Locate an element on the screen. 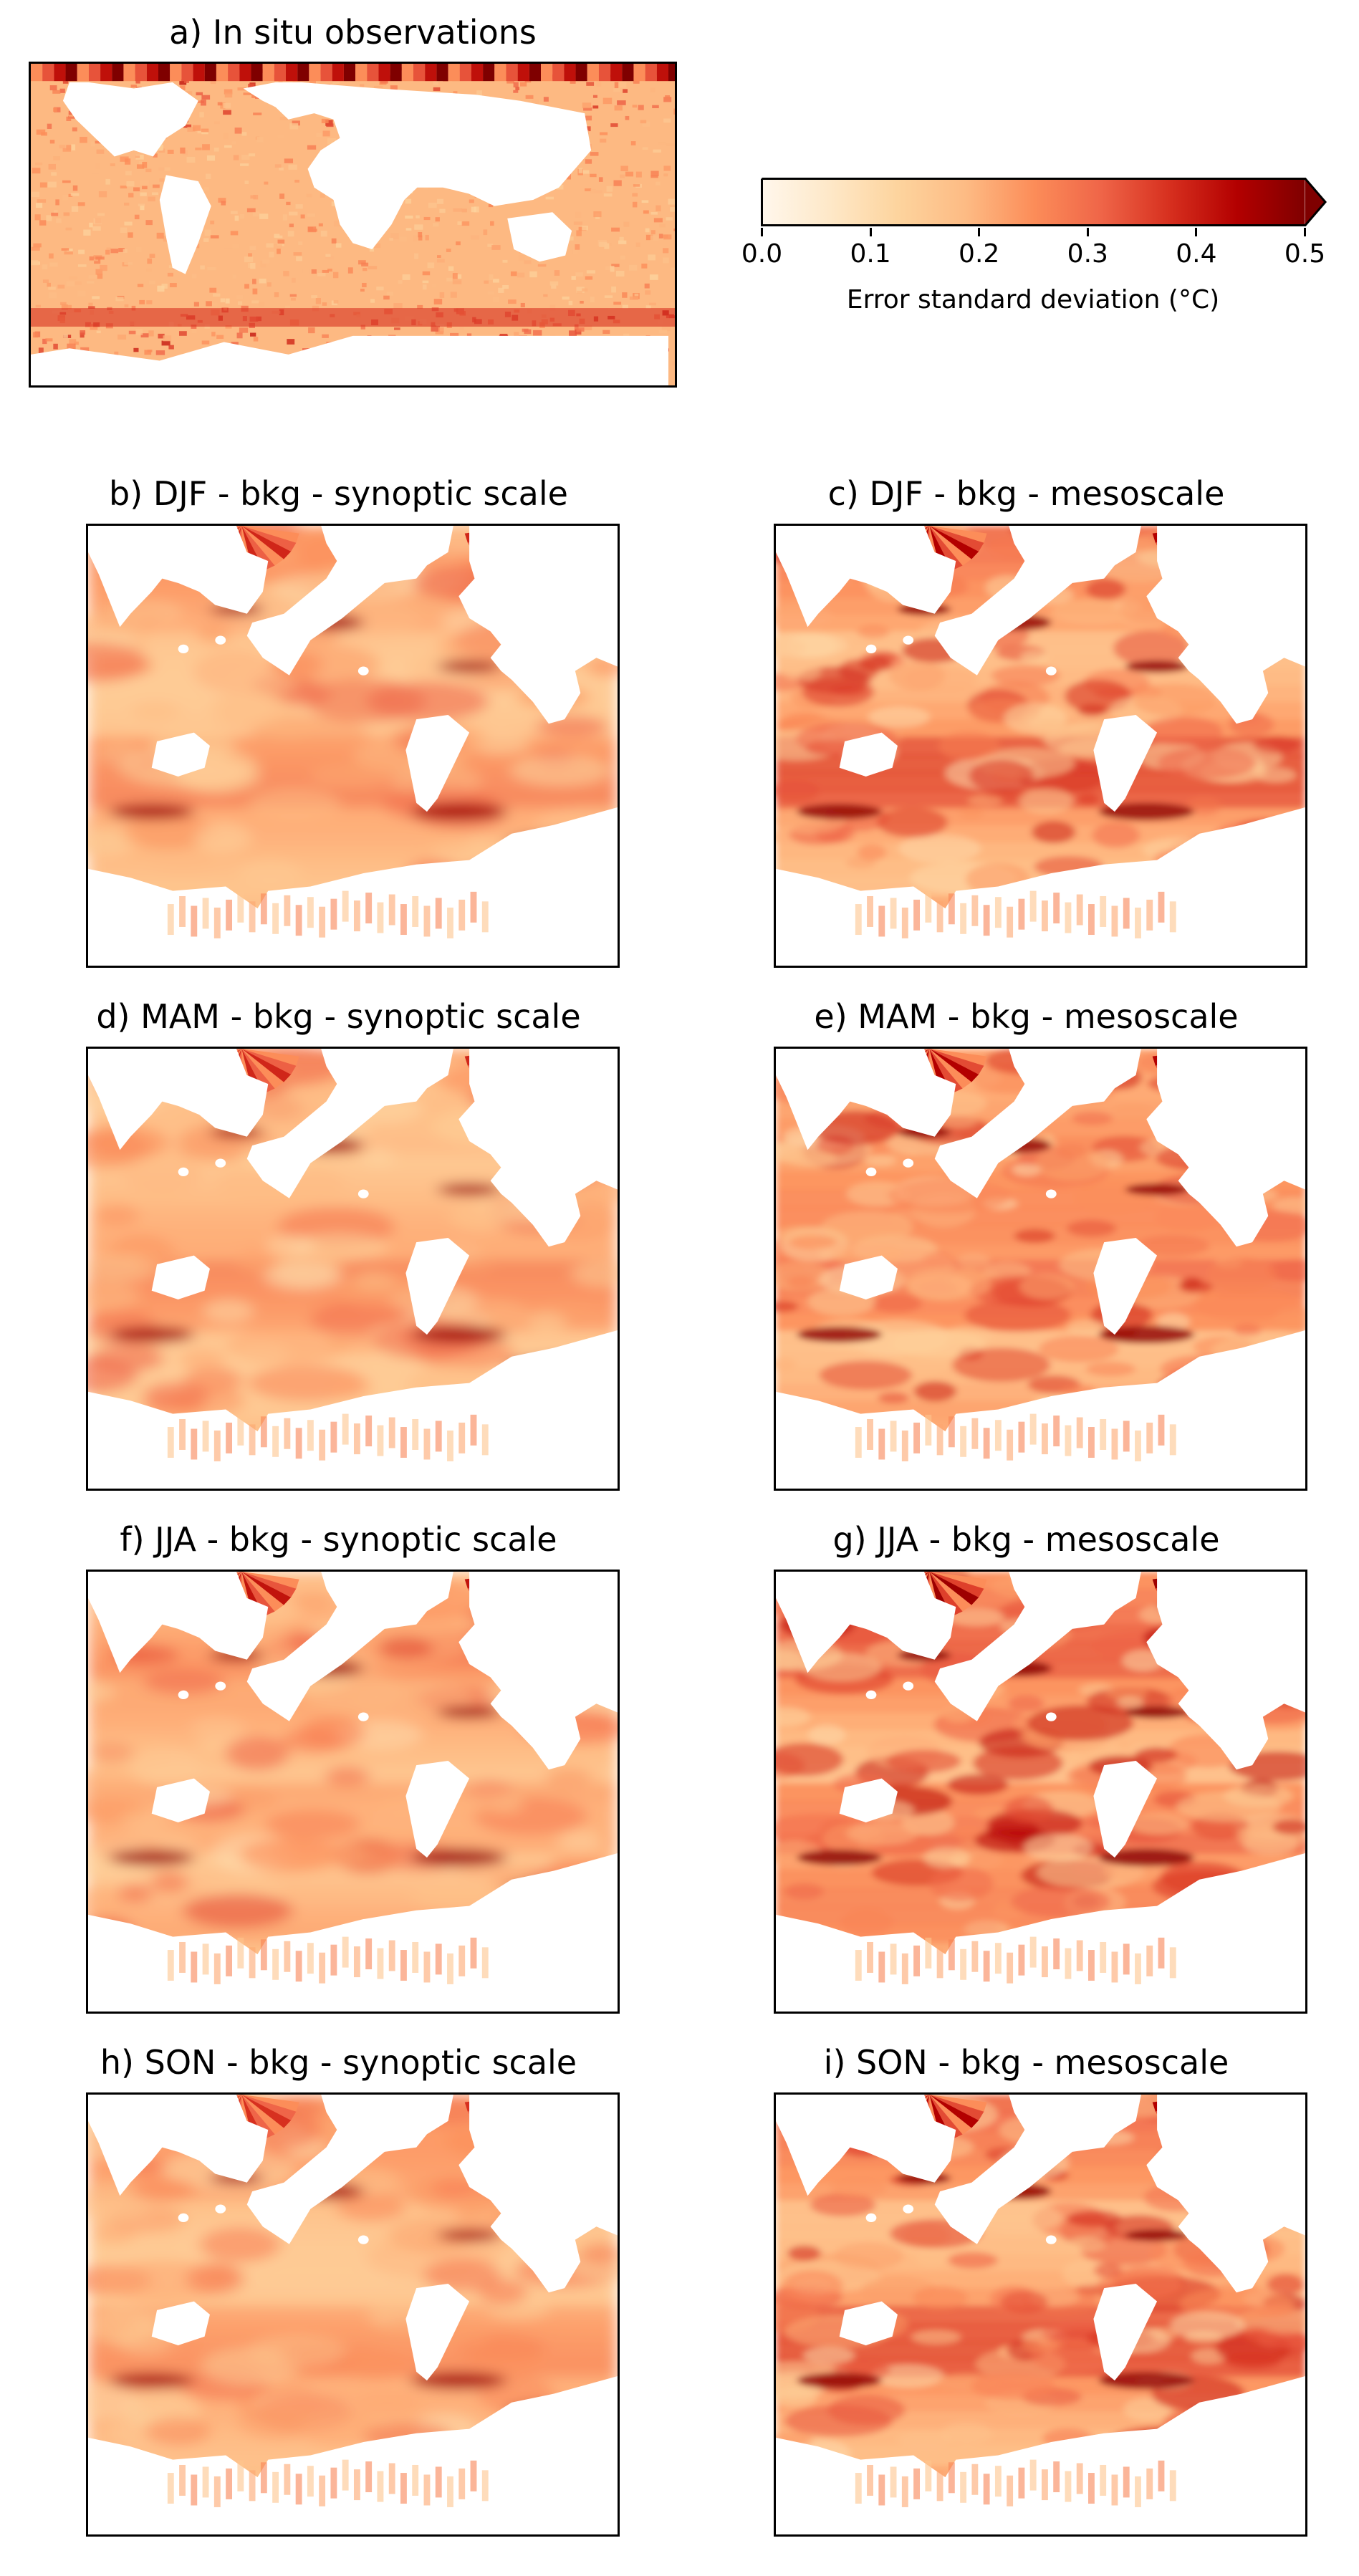 This screenshot has width=1359, height=2576. panel-title-g: g) JJA - bkg - mesoscale is located at coordinates (1026, 1539).